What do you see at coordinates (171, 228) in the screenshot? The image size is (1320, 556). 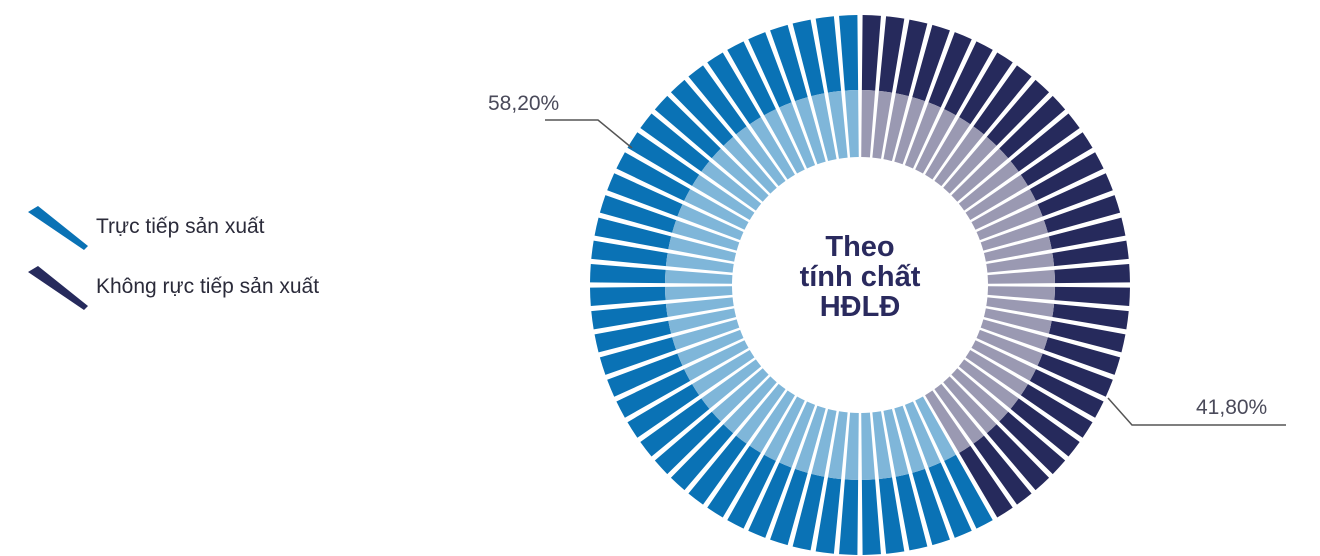 I see `legend-item-truc-tiep: Trực tiếp sản xuất` at bounding box center [171, 228].